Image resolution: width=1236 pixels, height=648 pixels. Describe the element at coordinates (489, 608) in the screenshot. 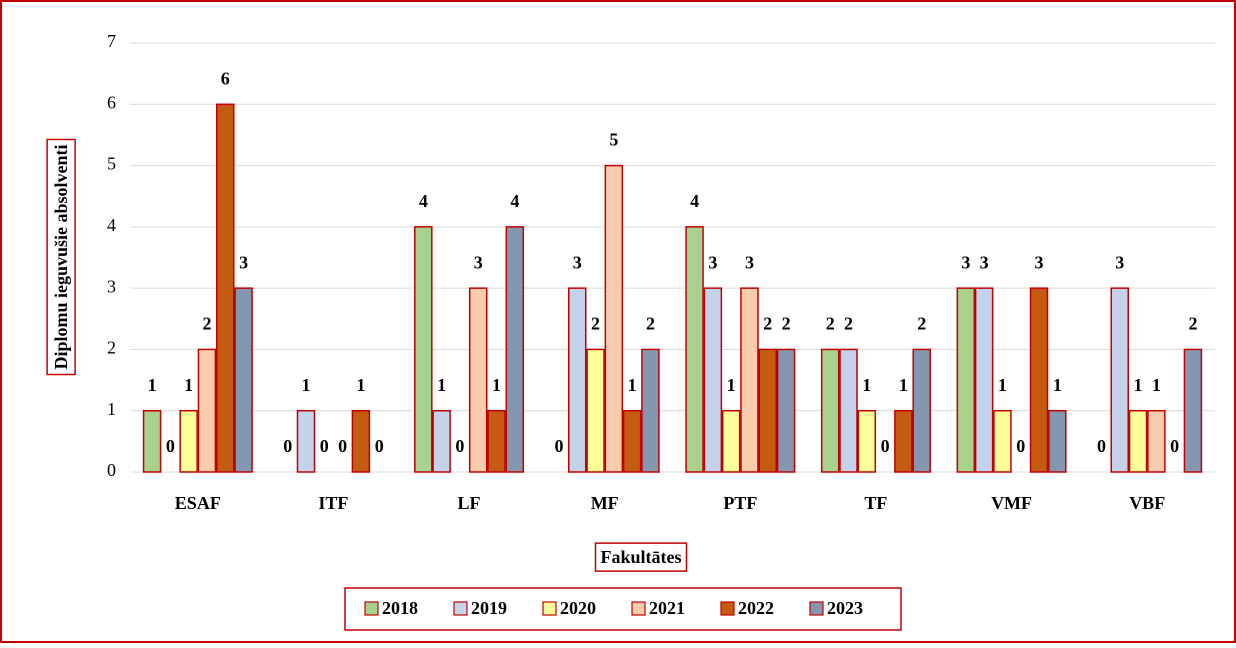

I see `legend-label: 2019` at that location.